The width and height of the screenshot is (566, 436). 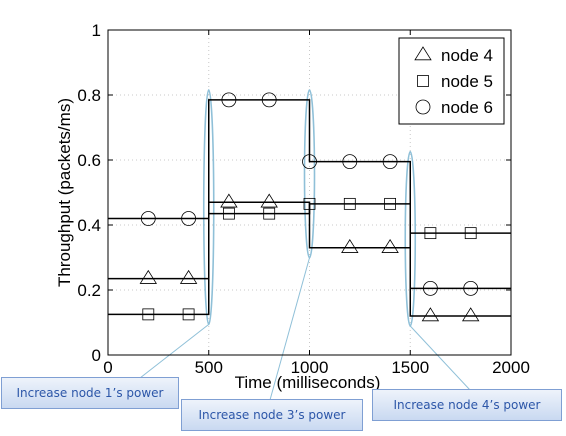 What do you see at coordinates (89, 160) in the screenshot?
I see `y-tick-label: 0.6` at bounding box center [89, 160].